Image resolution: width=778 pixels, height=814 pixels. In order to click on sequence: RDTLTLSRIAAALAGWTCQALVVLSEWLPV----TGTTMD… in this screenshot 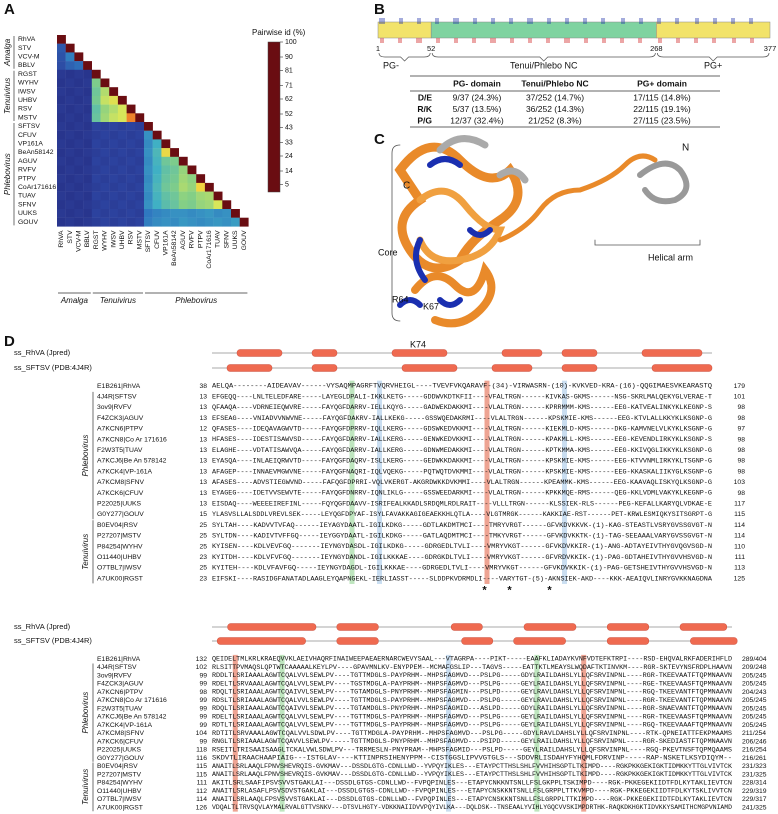, I will do `click(472, 725)`.